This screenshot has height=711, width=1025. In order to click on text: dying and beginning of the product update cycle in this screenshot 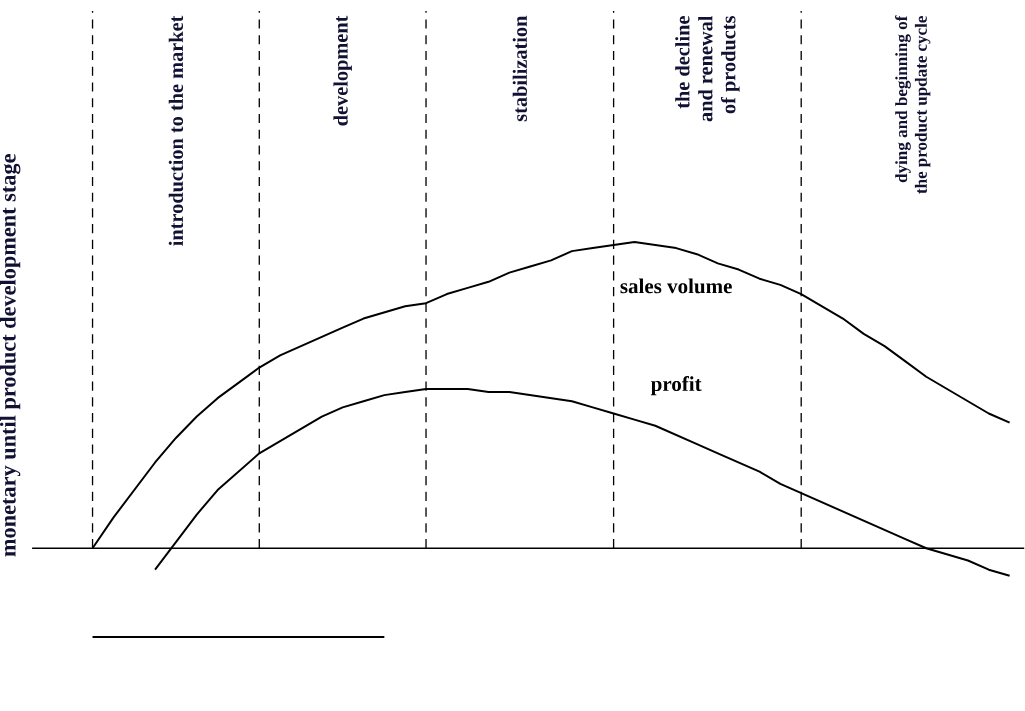, I will do `click(913, 104)`.